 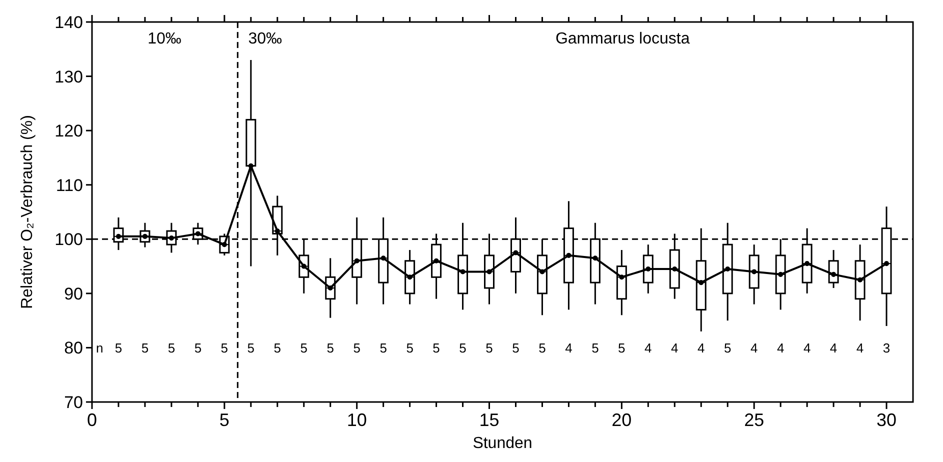 What do you see at coordinates (754, 420) in the screenshot?
I see `x-tick-label: 25` at bounding box center [754, 420].